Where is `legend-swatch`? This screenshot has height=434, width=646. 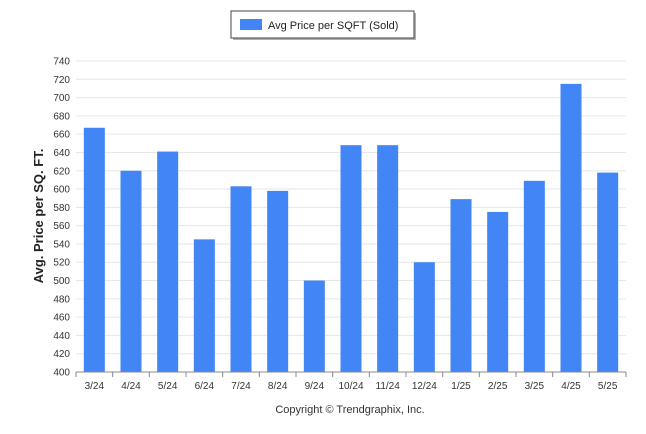
legend-swatch is located at coordinates (251, 24).